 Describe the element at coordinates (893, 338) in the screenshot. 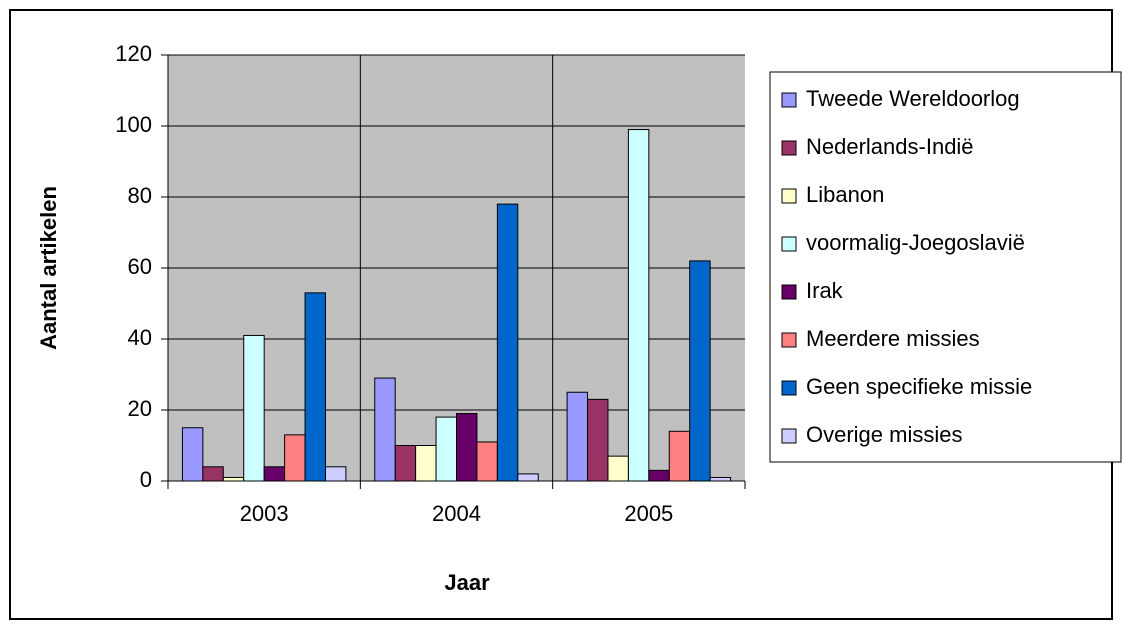

I see `legend-label: Meerdere missies` at that location.